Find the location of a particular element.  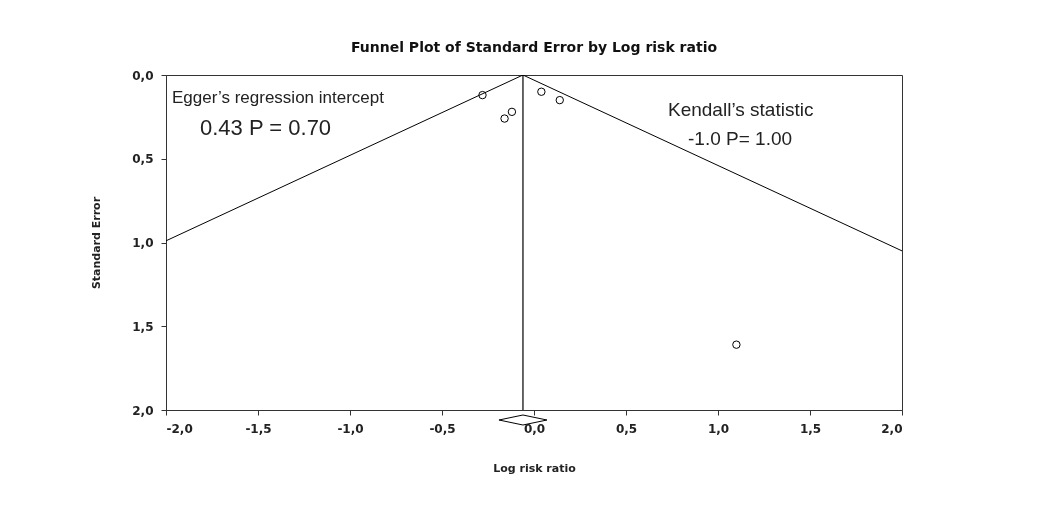

chart-title: Funnel Plot of Standard Error by Log risk ratio is located at coordinates (534, 47).